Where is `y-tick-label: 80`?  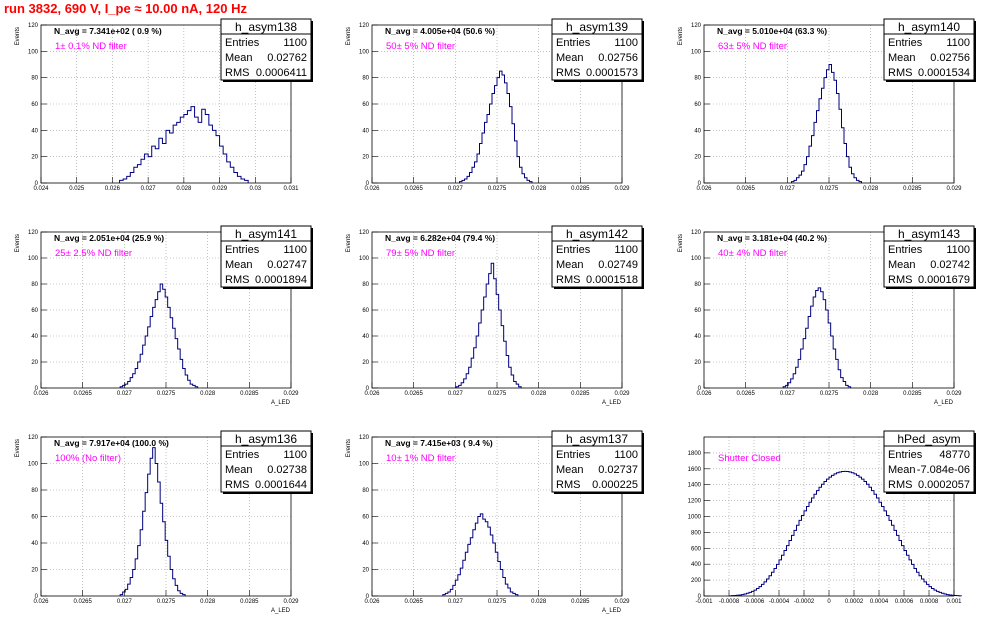
y-tick-label: 80 is located at coordinates (34, 285).